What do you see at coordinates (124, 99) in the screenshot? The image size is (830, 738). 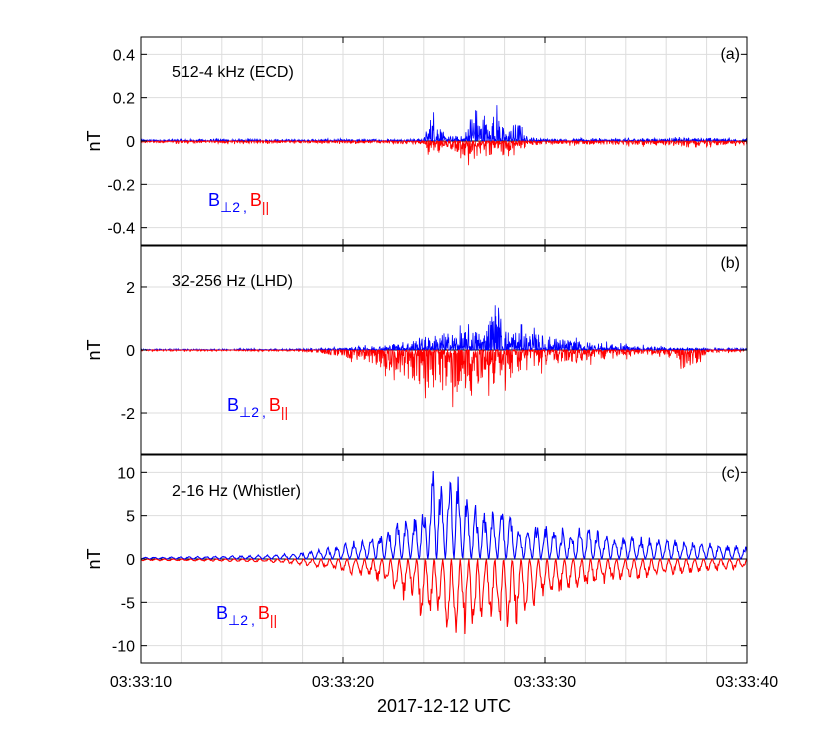 I see `y-tick-label: 0.2` at bounding box center [124, 99].